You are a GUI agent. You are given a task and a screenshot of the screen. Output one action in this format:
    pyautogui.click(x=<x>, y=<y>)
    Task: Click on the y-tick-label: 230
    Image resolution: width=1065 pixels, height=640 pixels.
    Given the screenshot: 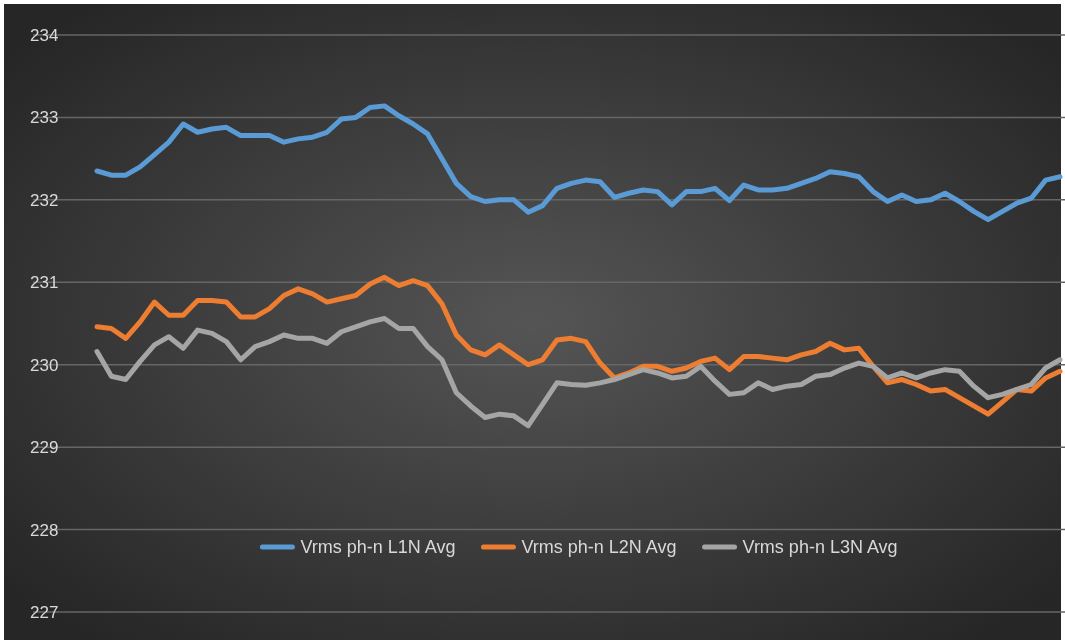 What is the action you would take?
    pyautogui.click(x=44, y=365)
    